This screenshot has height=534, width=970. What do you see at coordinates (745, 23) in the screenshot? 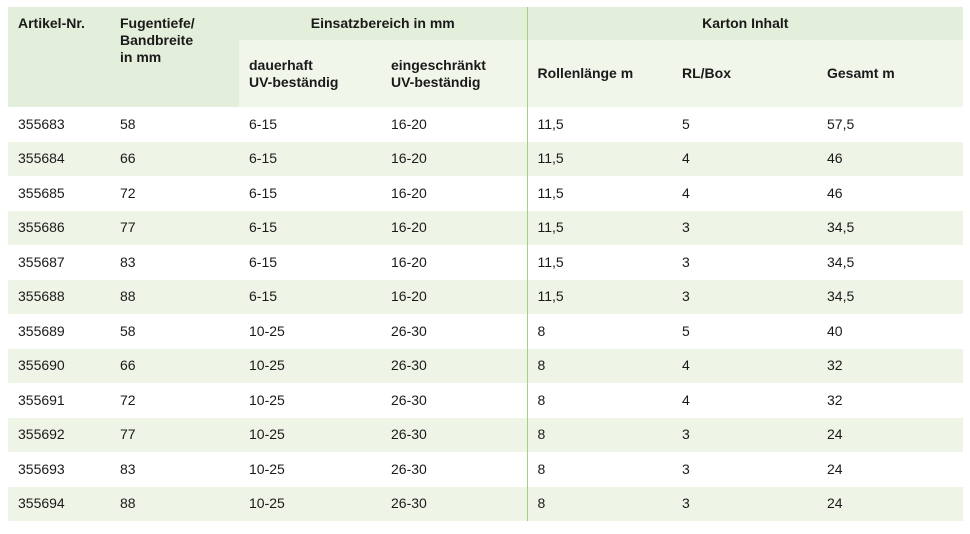
I see `header-karton-inhalt: Karton Inhalt` at bounding box center [745, 23].